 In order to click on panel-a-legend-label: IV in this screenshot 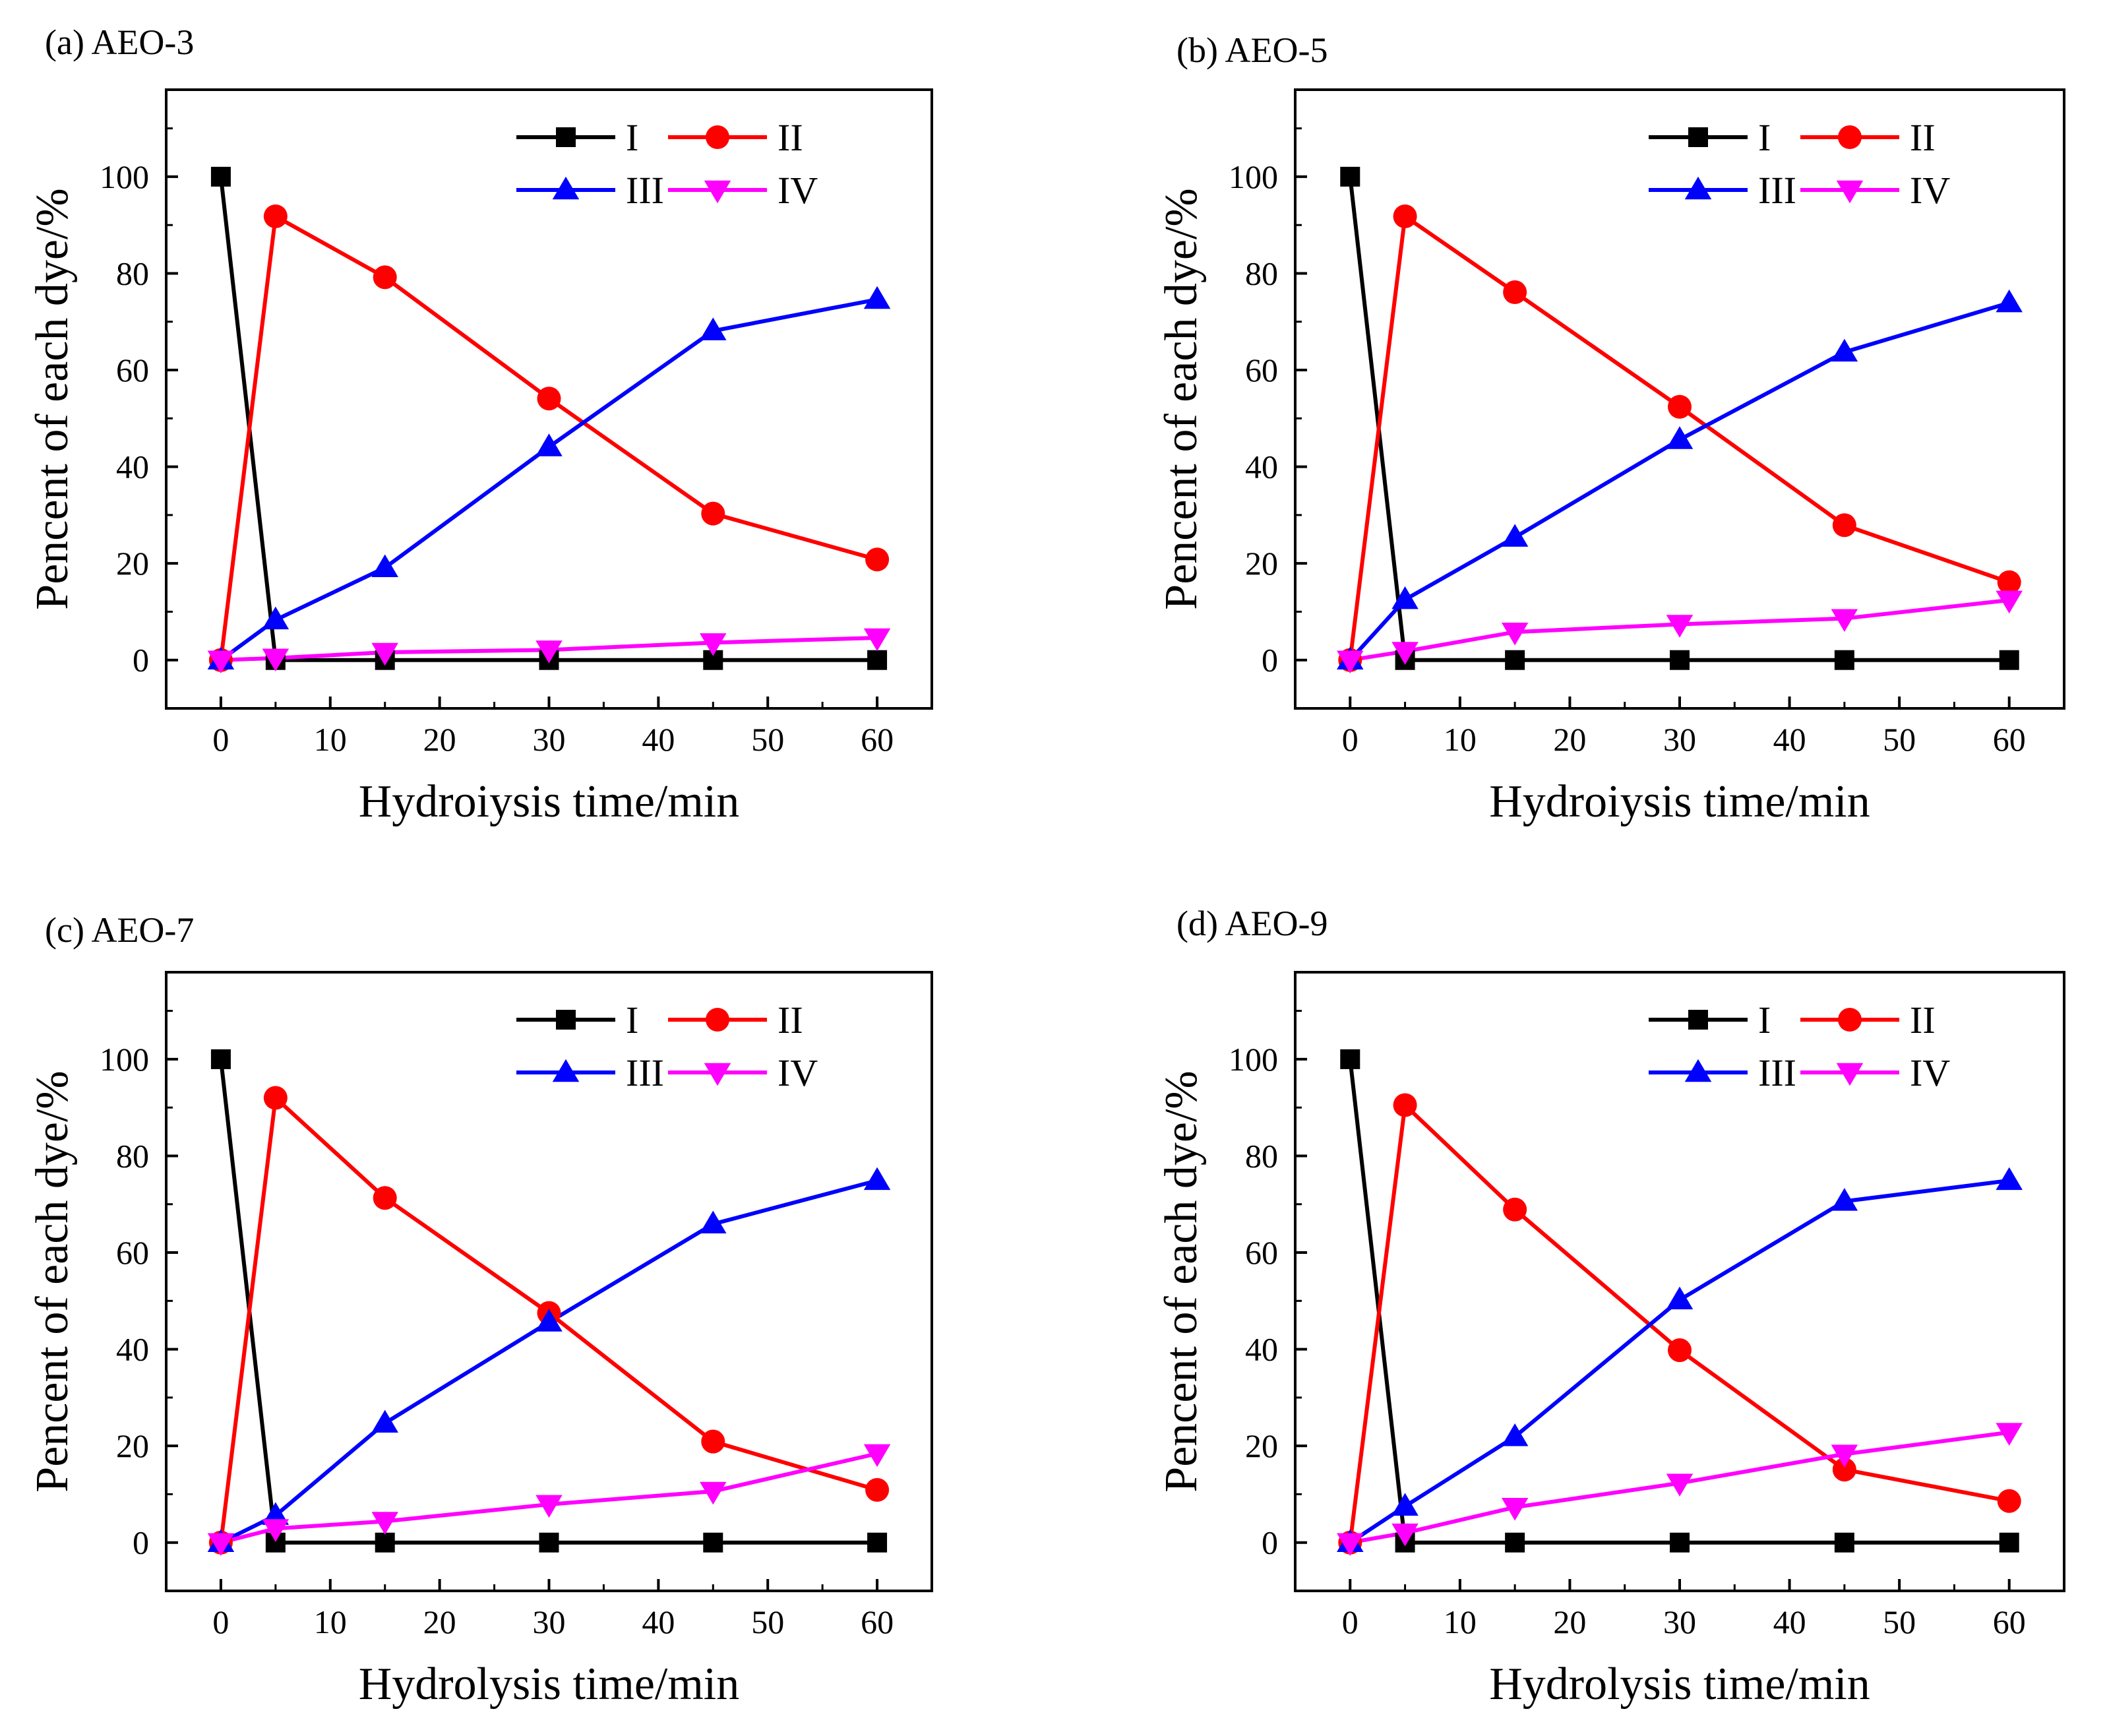, I will do `click(798, 190)`.